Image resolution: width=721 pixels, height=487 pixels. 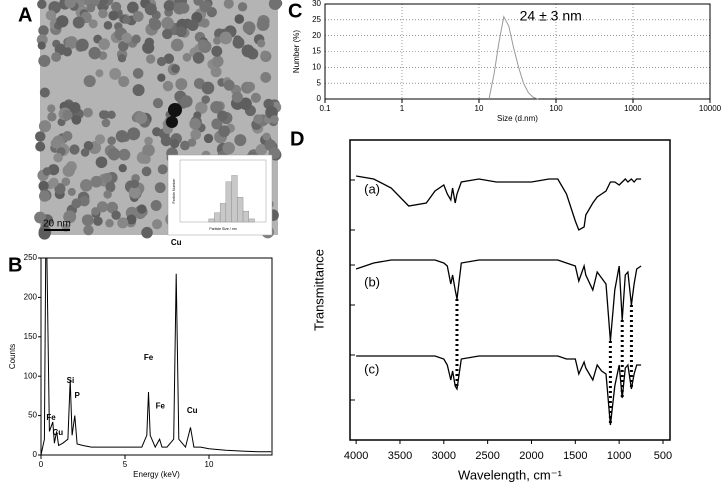 I want to click on x-tick-label: 2000, so click(x=531, y=456).